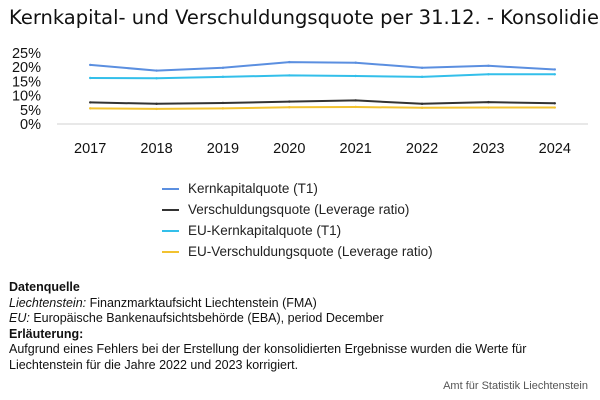 The width and height of the screenshot is (600, 400). I want to click on legend-label: EU-Kernkapitalquote (T1), so click(265, 230).